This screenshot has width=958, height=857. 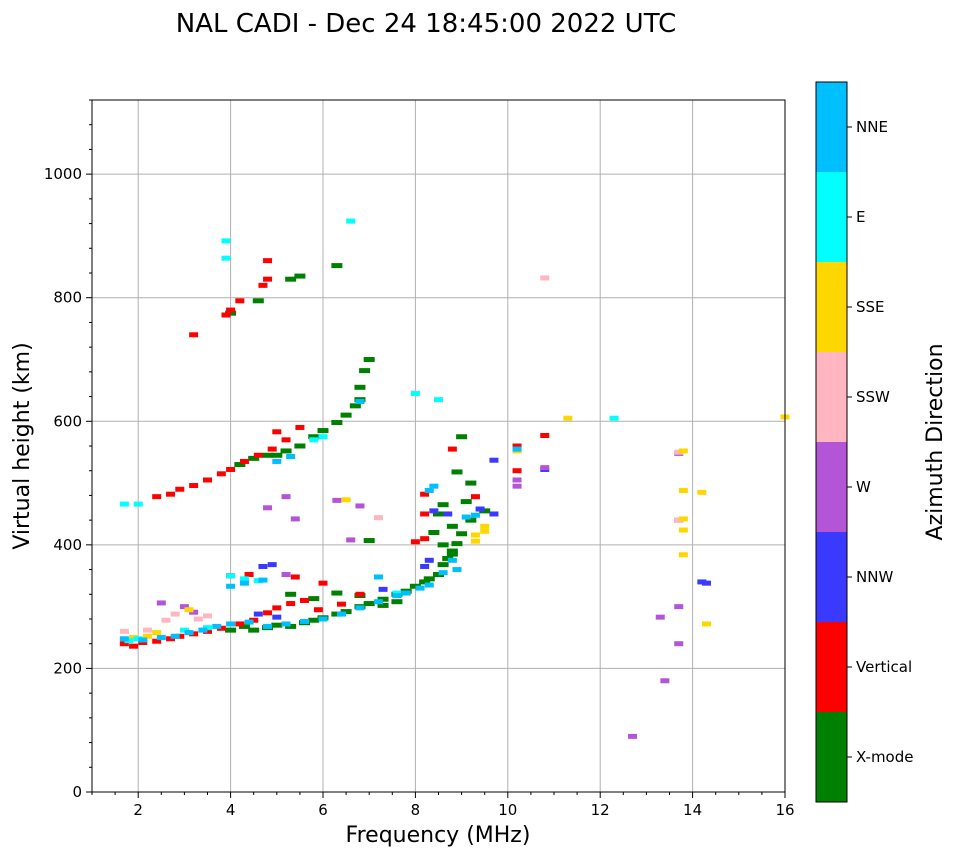 What do you see at coordinates (426, 24) in the screenshot?
I see `chart-title: NAL CADI - Dec 24 18:45:00 2022 UTC` at bounding box center [426, 24].